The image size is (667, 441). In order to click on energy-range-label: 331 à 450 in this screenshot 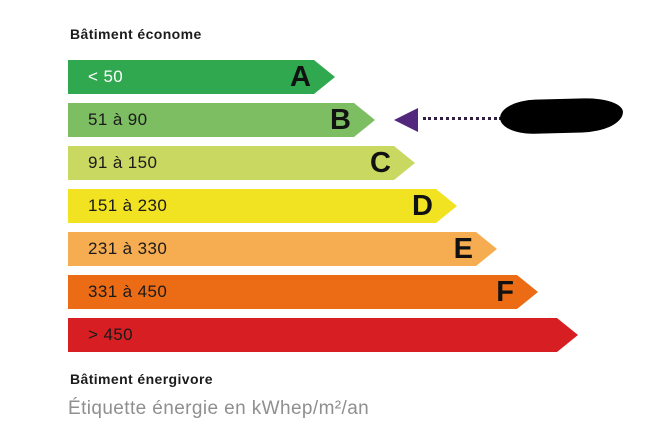, I will do `click(128, 291)`.